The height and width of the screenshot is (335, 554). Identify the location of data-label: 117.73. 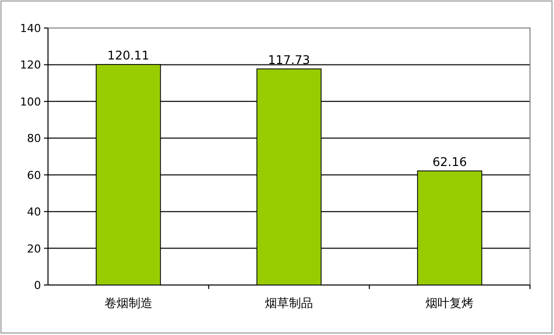
(289, 59).